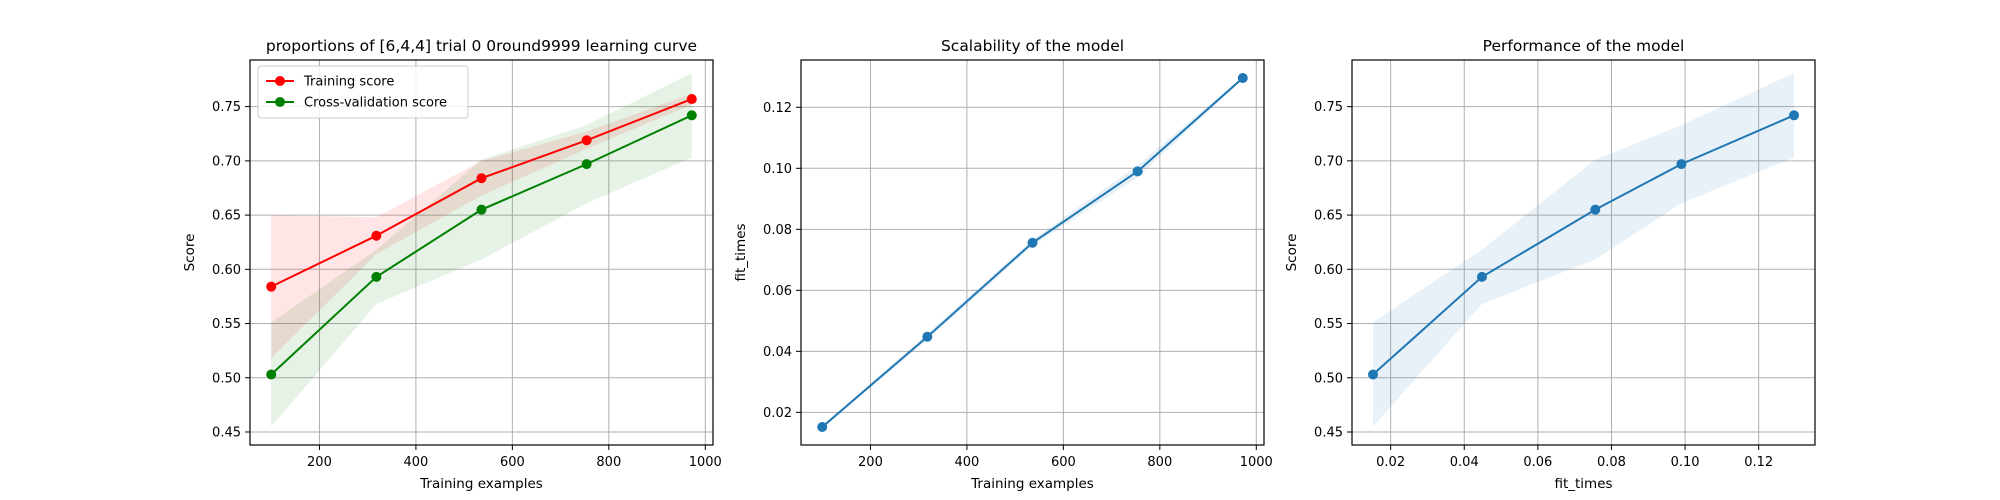 The image size is (2000, 500). Describe the element at coordinates (777, 108) in the screenshot. I see `y-tick-label: 0.12` at that location.